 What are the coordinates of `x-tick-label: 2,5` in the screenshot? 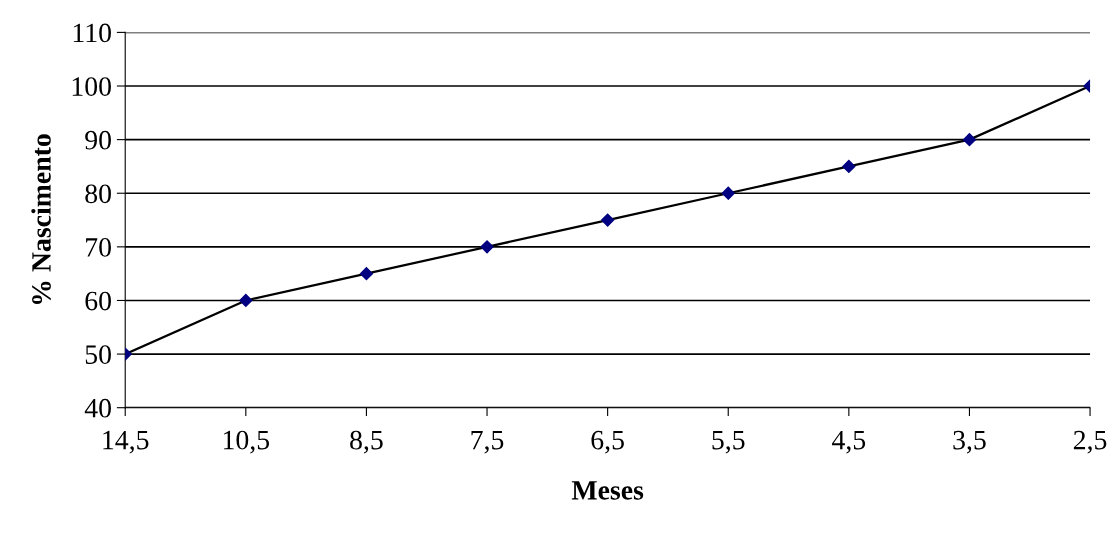 It's located at (1090, 442).